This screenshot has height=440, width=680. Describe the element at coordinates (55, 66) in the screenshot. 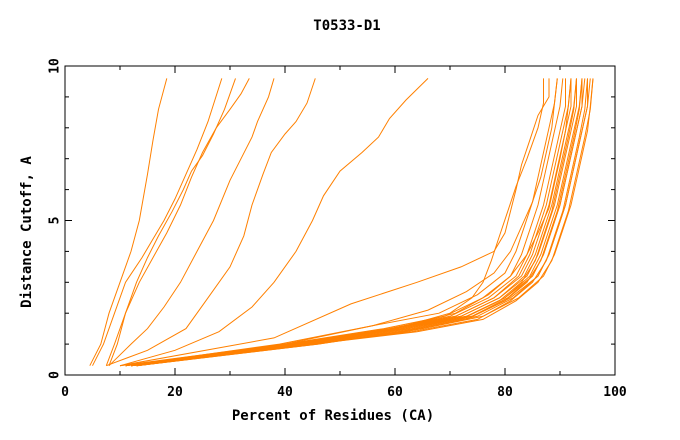

I see `y-tick-label: 10` at that location.